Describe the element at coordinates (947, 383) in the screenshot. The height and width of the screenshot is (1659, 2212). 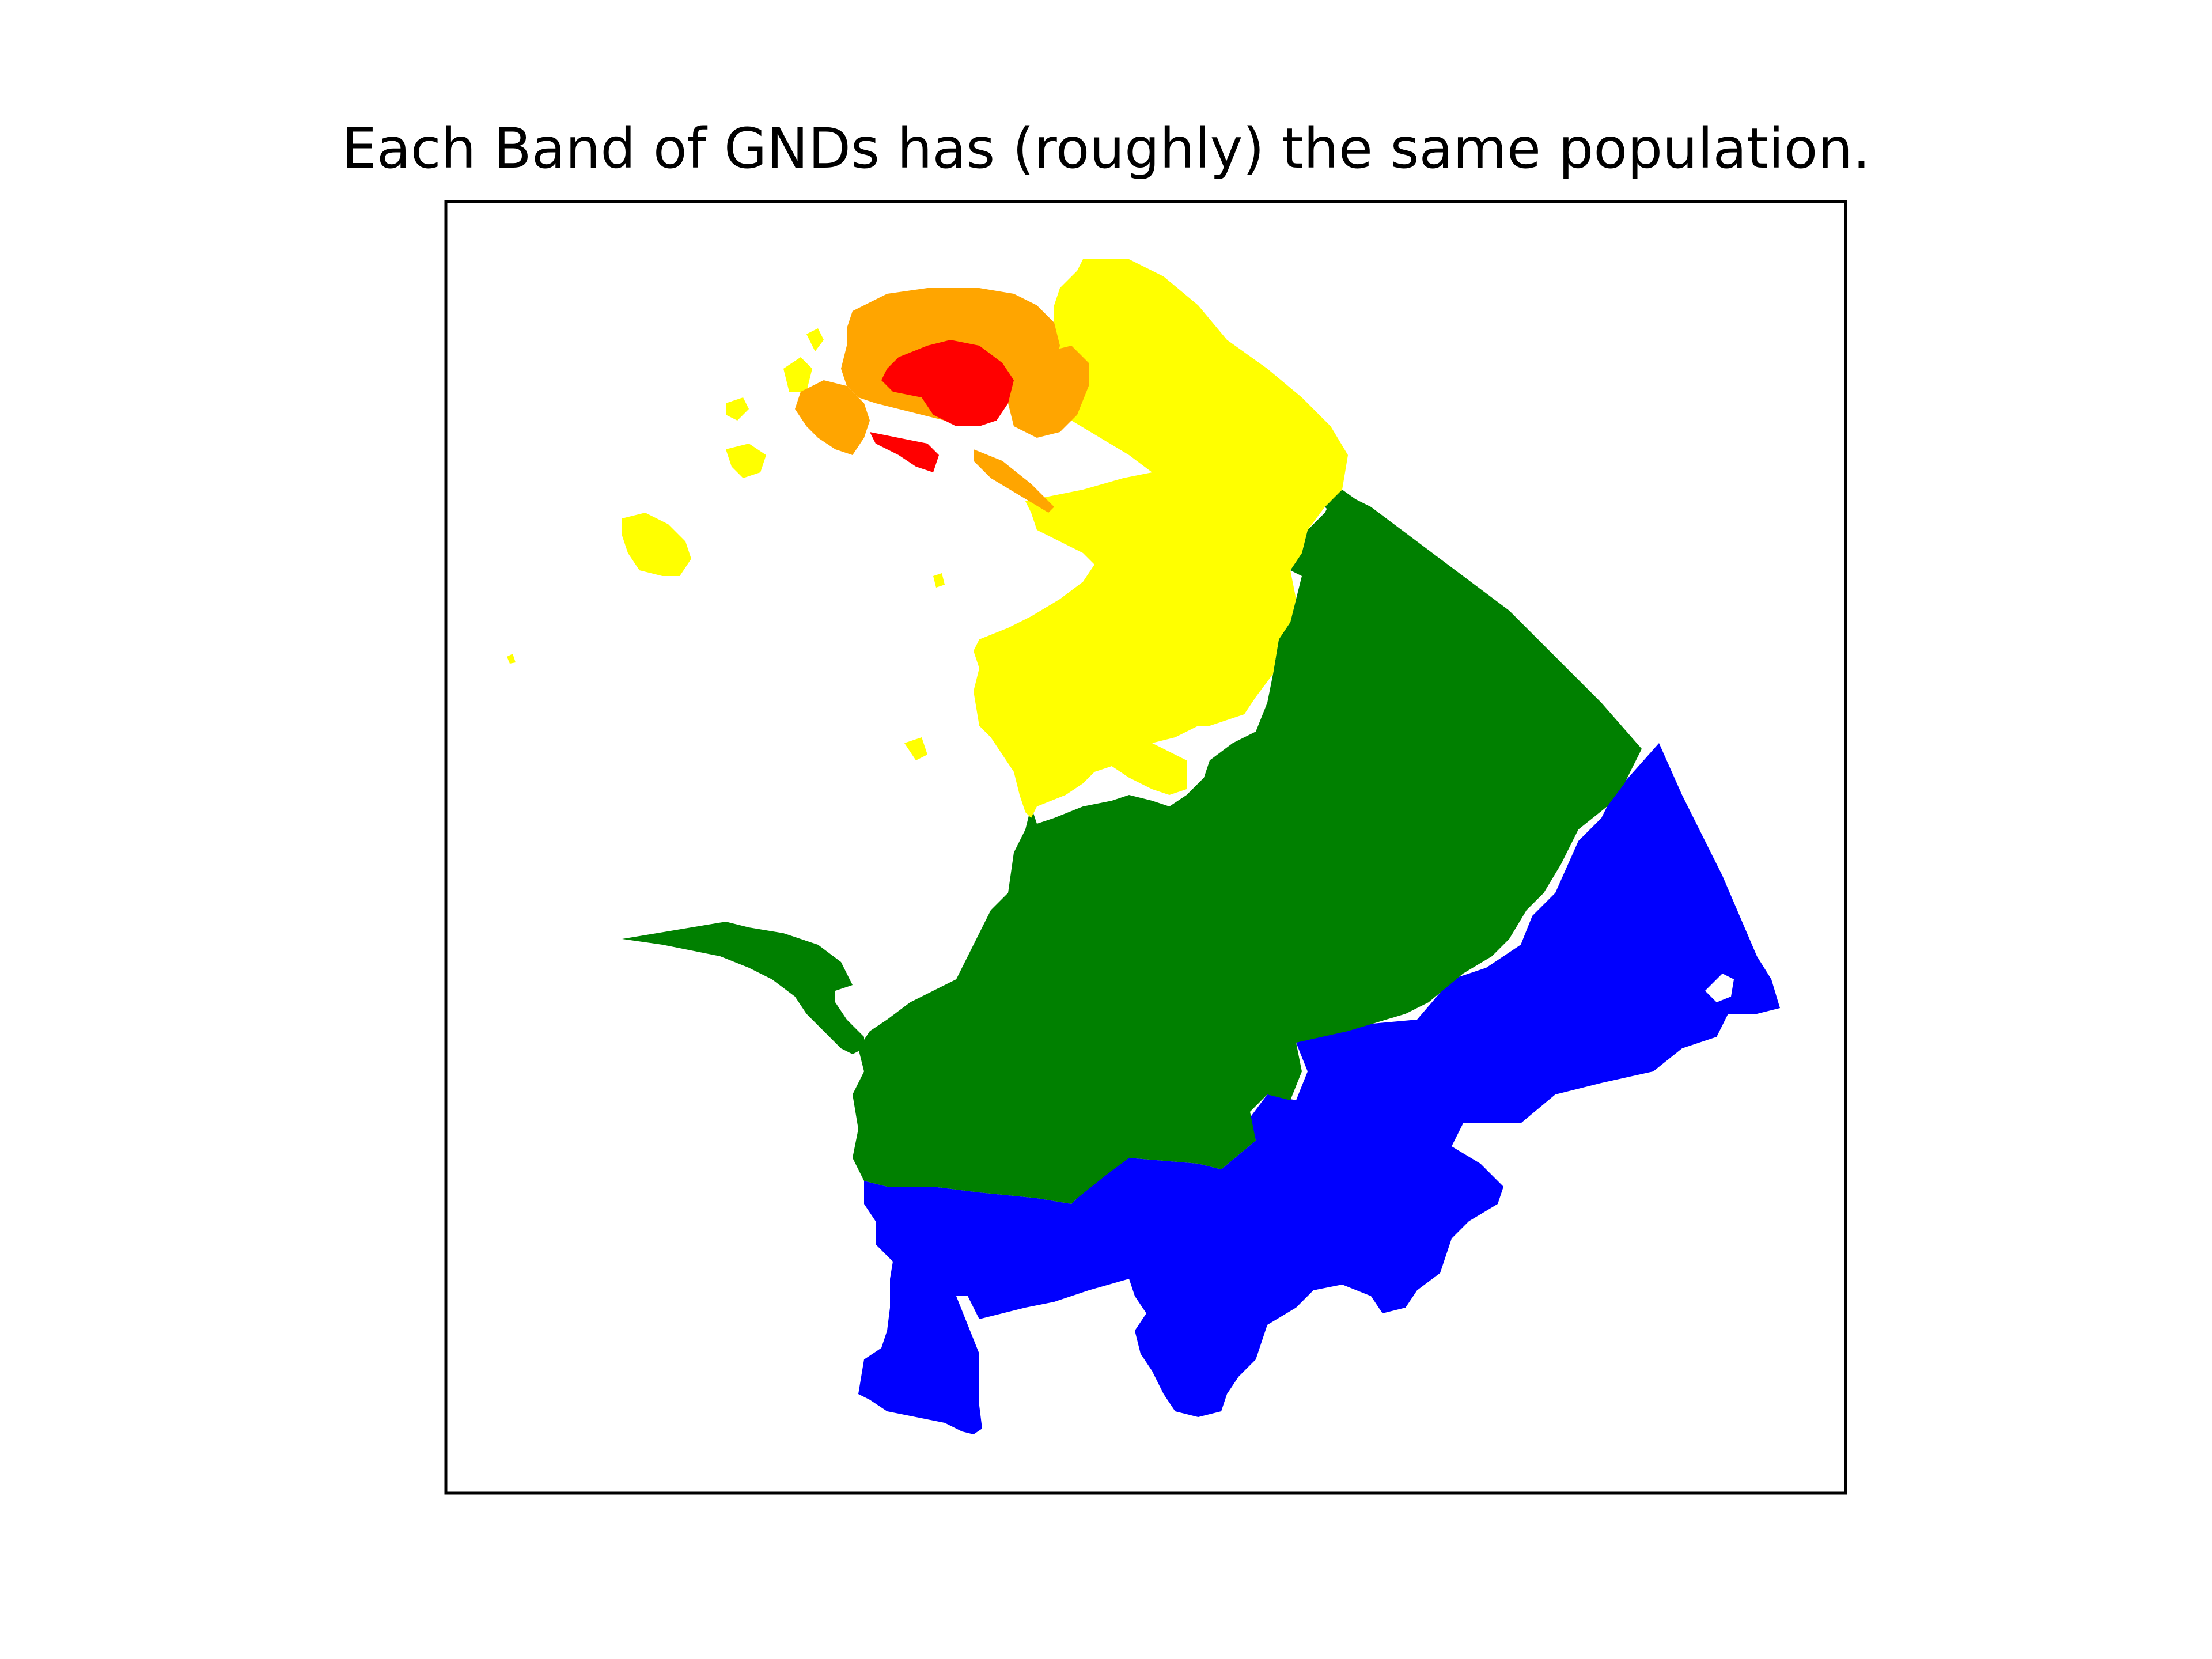
I see `band-red-core` at that location.